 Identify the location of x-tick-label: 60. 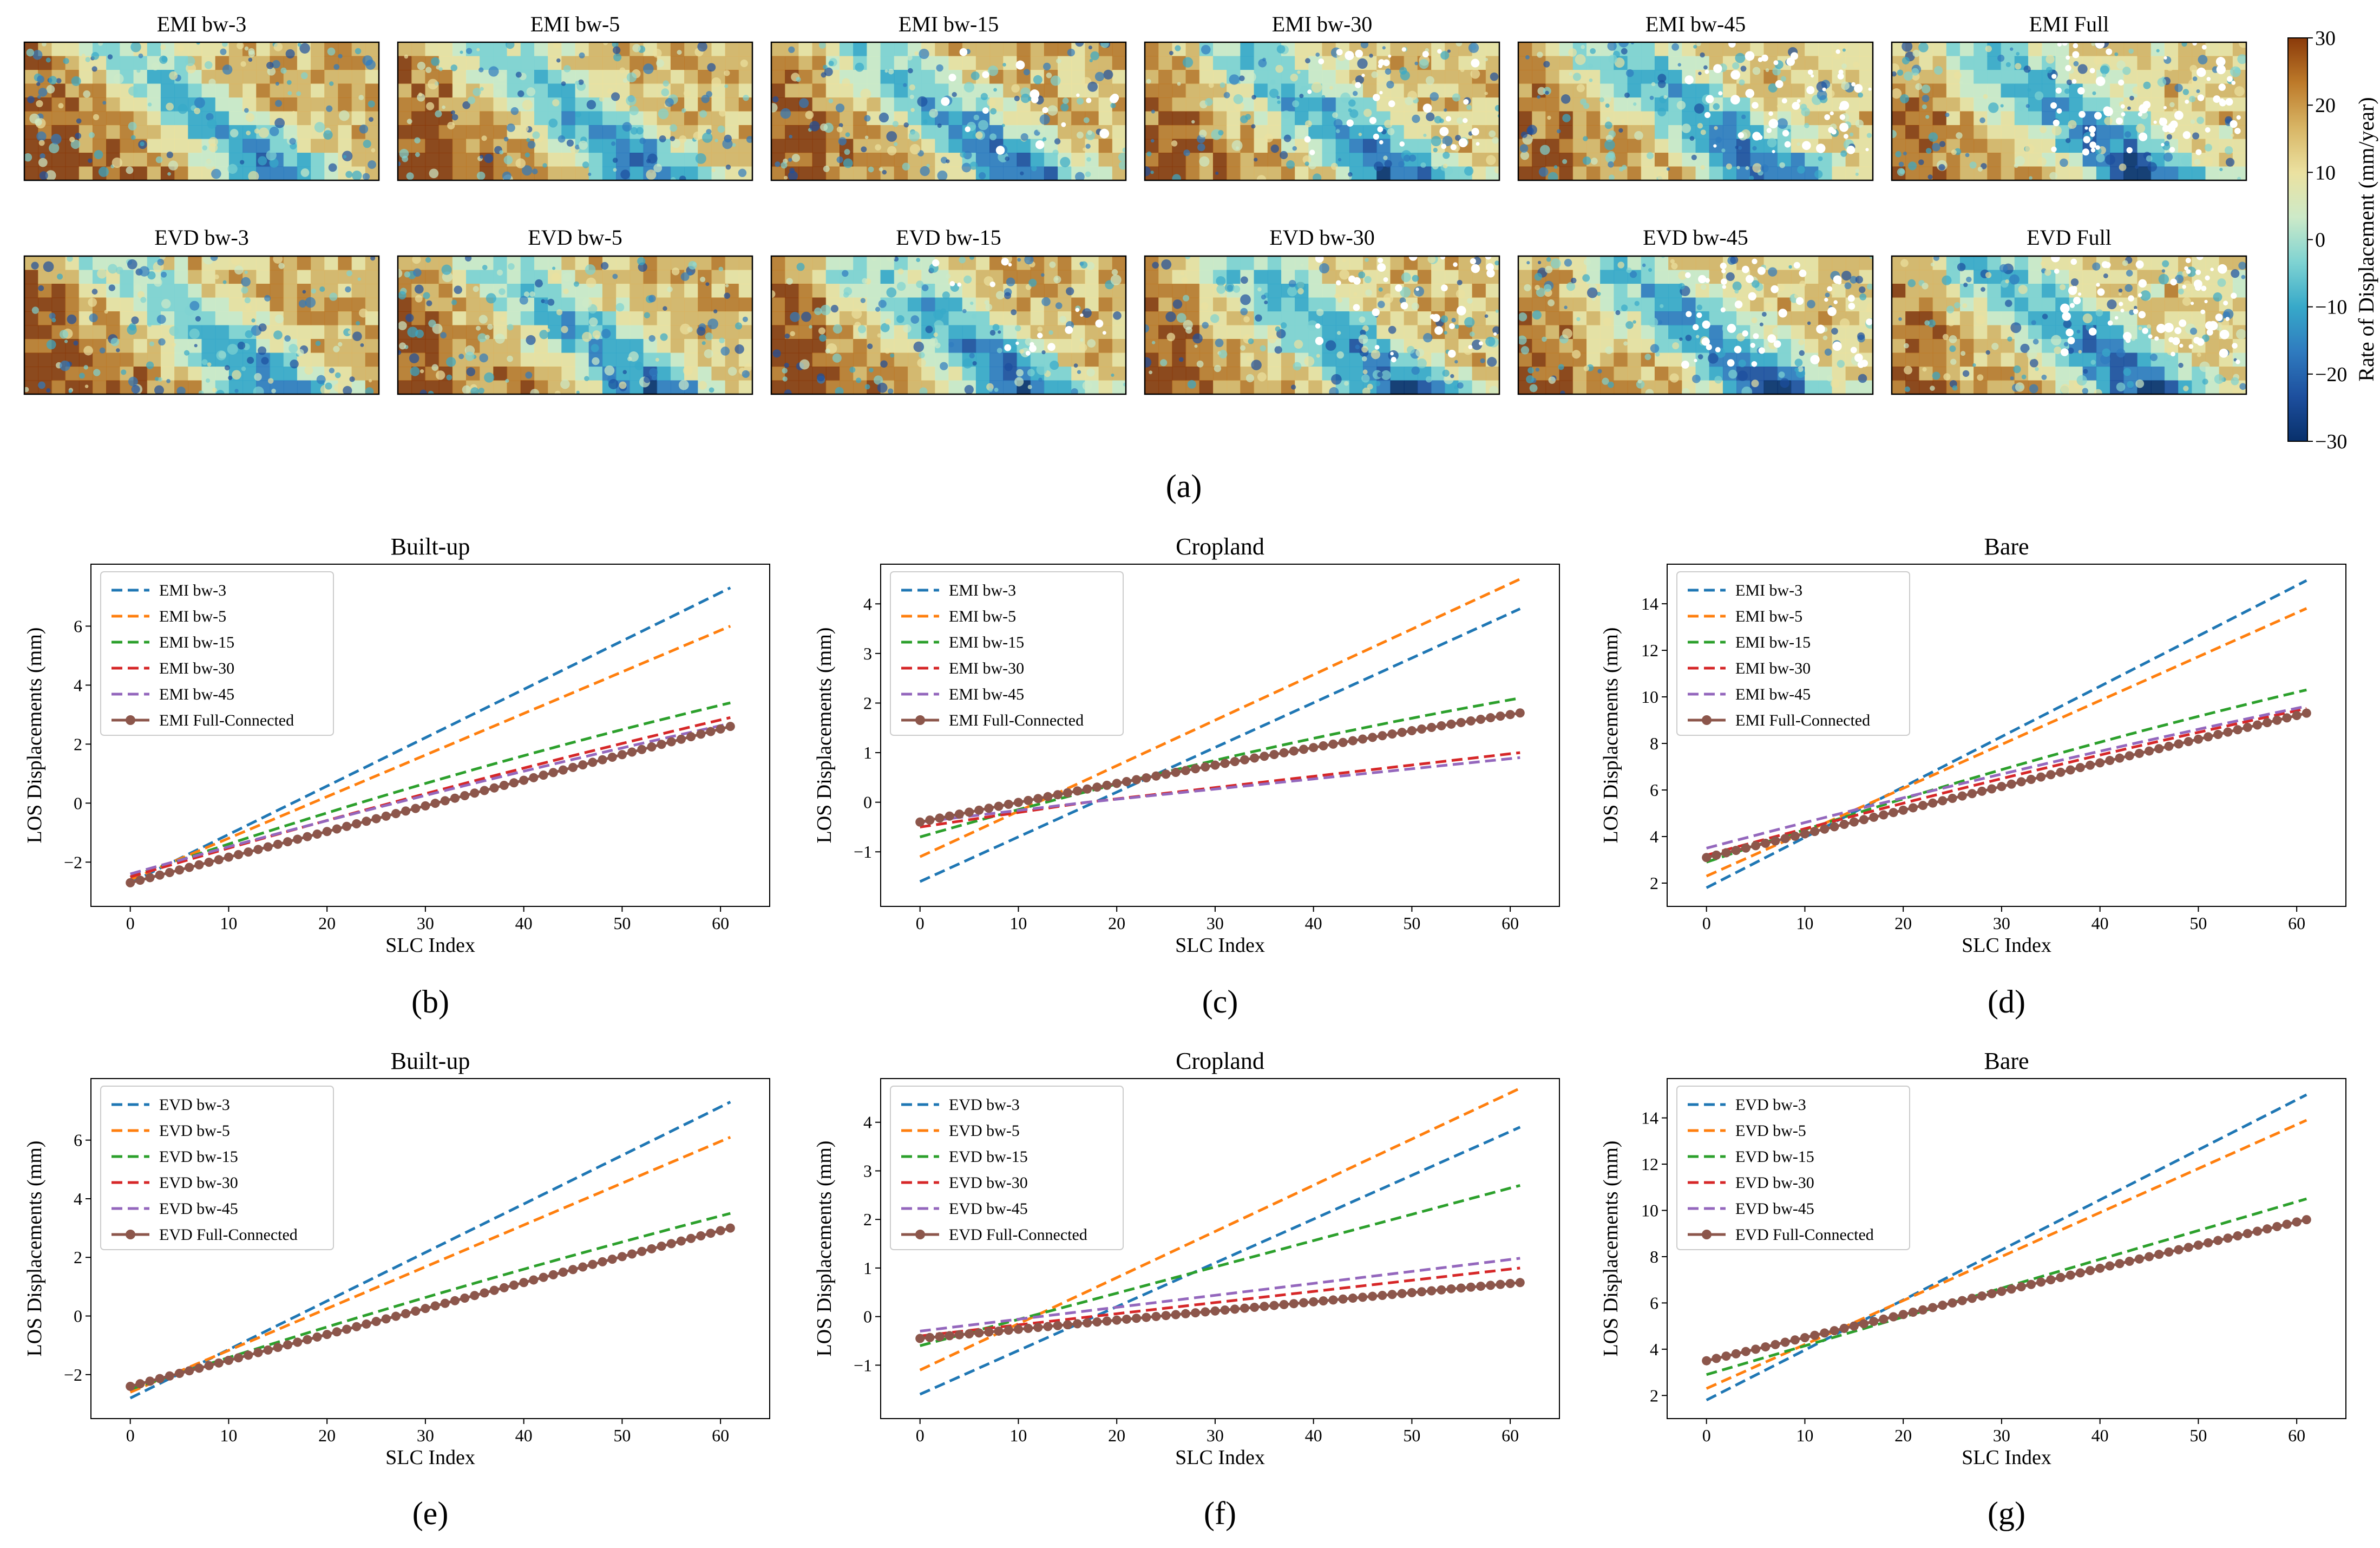
(1511, 1435).